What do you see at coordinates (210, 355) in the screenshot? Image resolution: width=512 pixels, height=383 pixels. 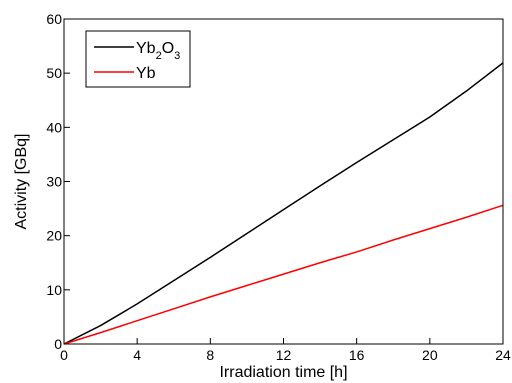 I see `x-tick-label: 8` at bounding box center [210, 355].